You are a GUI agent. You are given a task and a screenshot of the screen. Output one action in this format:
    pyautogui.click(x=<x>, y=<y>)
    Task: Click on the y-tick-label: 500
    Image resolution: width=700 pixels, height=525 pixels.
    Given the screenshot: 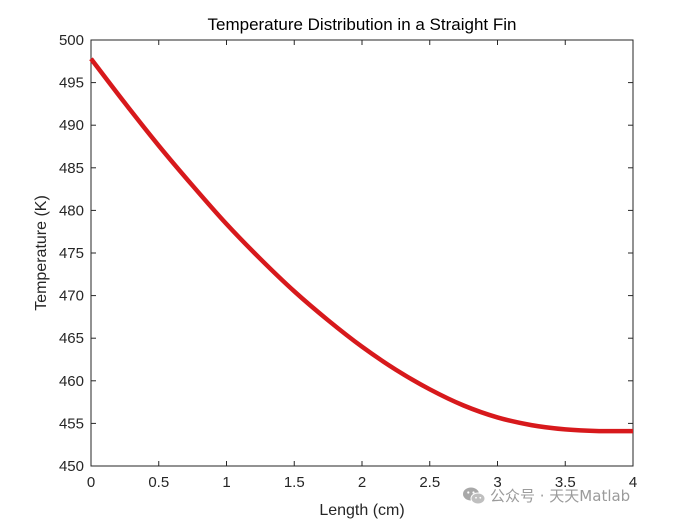 What is the action you would take?
    pyautogui.click(x=71, y=40)
    